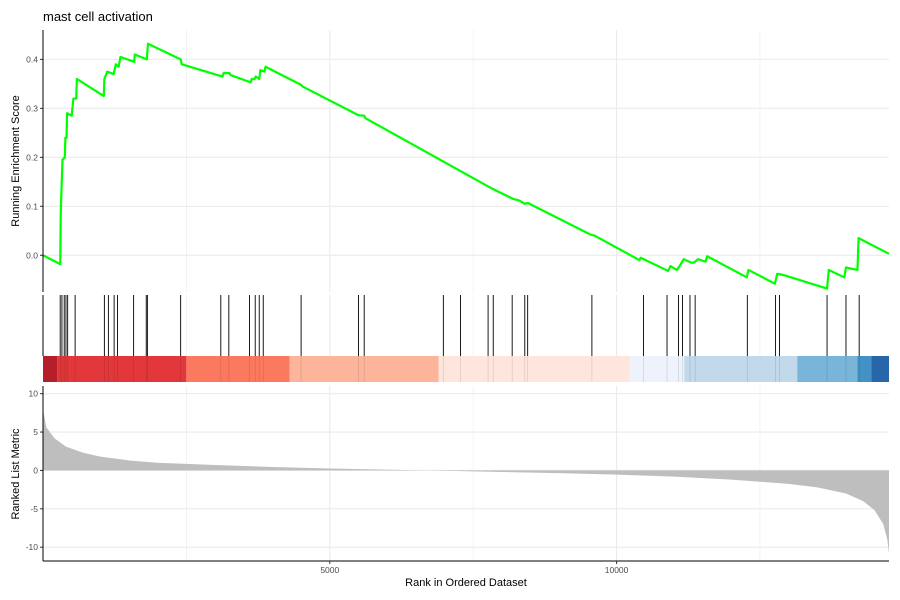 Image resolution: width=900 pixels, height=600 pixels. What do you see at coordinates (329, 570) in the screenshot?
I see `x-tick-label: 5000` at bounding box center [329, 570].